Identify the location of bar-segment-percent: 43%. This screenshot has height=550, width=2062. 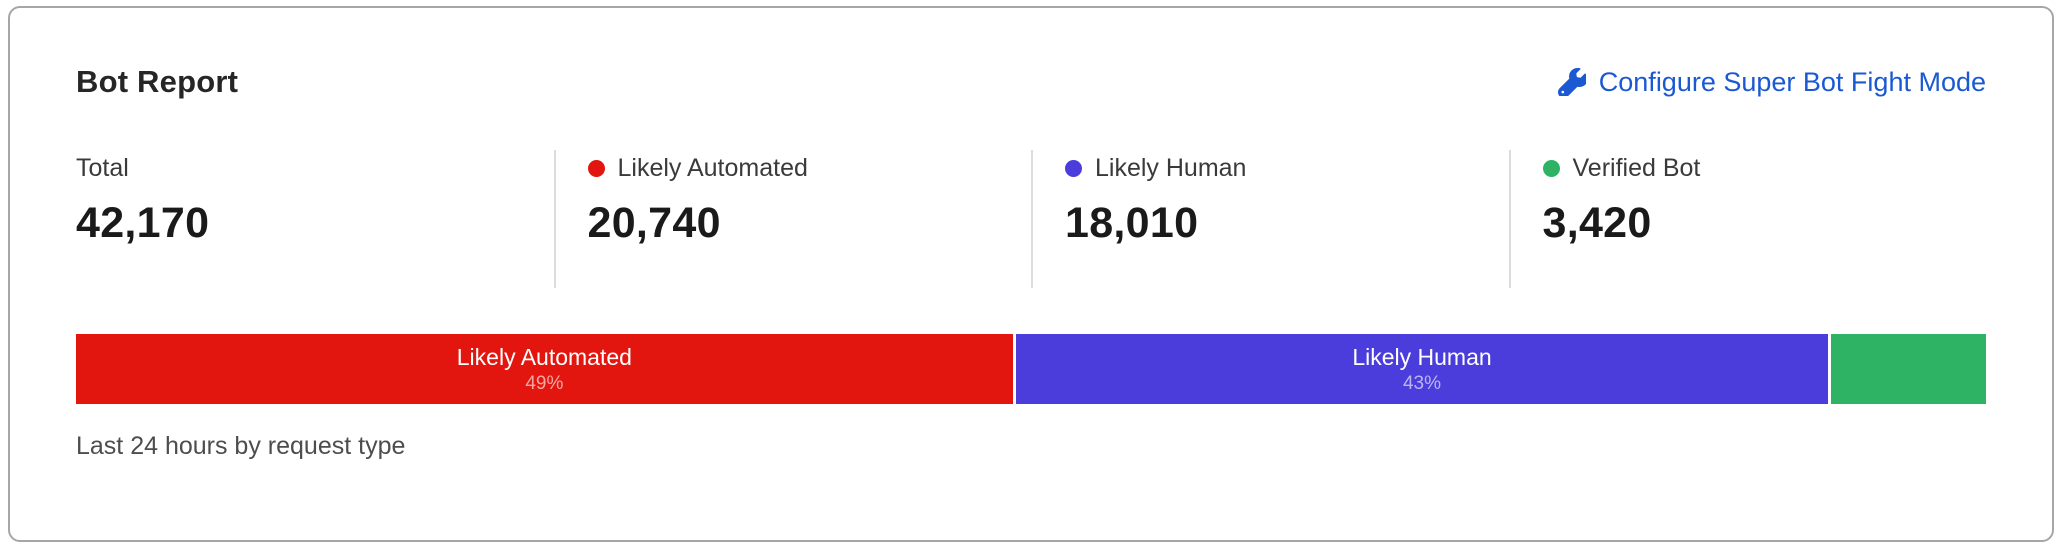
(1422, 383).